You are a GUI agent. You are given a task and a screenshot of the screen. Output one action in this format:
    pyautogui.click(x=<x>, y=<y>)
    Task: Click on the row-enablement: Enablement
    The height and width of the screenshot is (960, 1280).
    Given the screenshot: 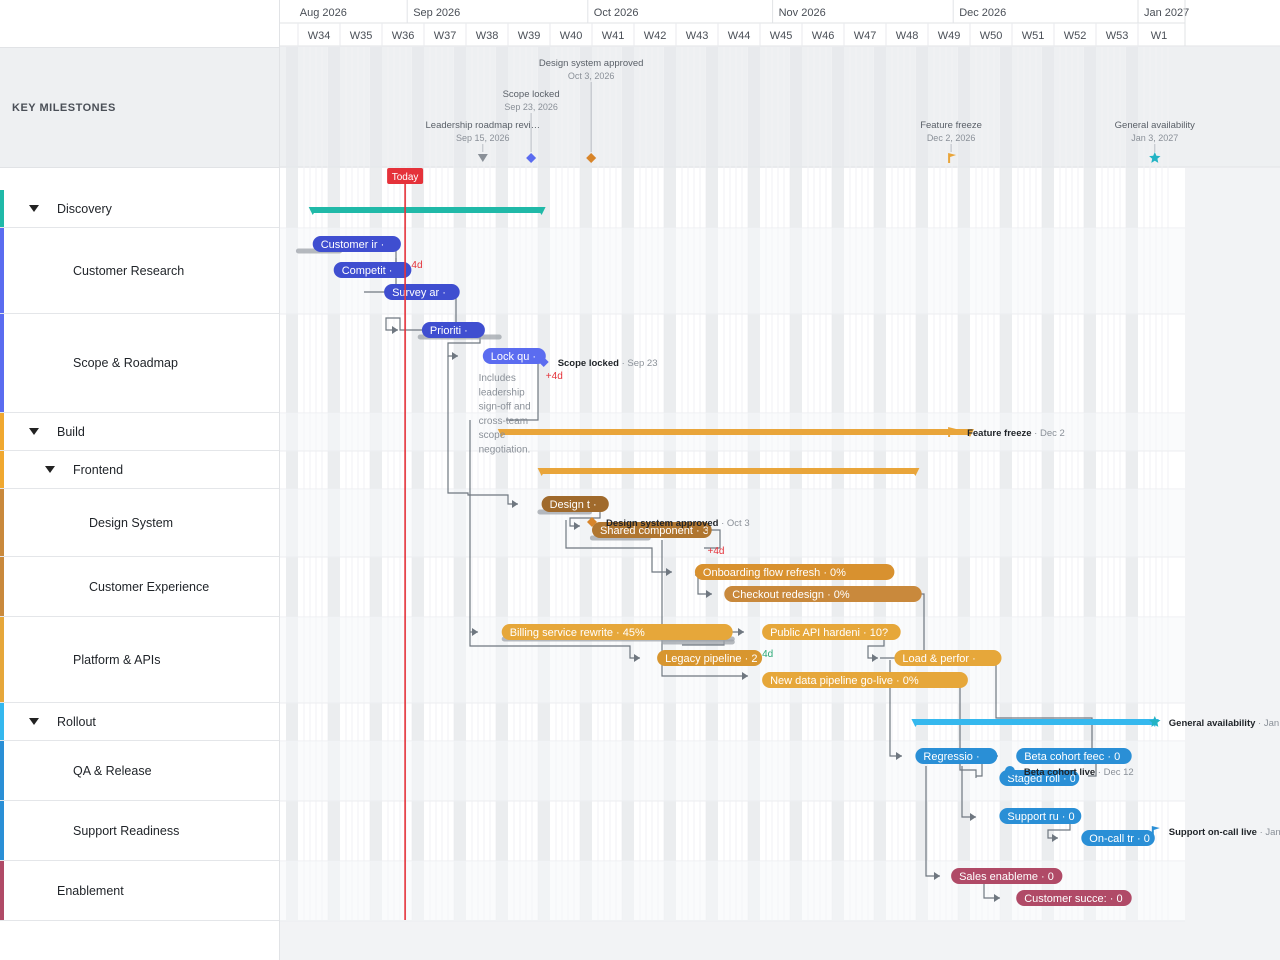 What is the action you would take?
    pyautogui.click(x=139, y=891)
    